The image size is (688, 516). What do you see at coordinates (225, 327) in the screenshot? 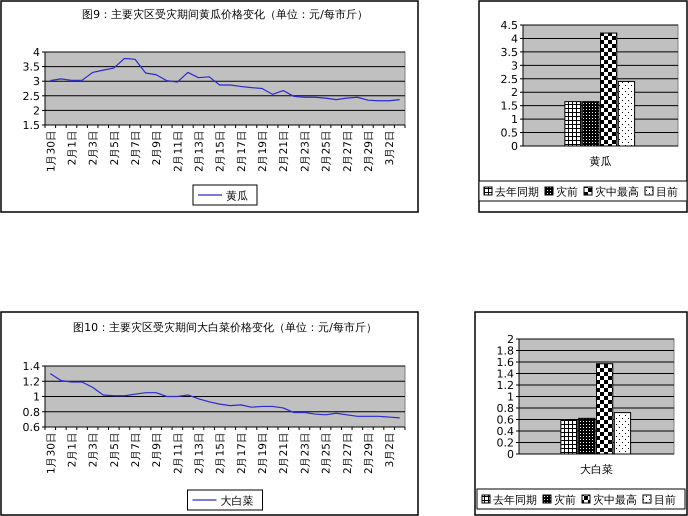
I see `chart-title: 图10：主要灾区受灾期间大白菜价格变化（单位：元/每市斤）` at bounding box center [225, 327].